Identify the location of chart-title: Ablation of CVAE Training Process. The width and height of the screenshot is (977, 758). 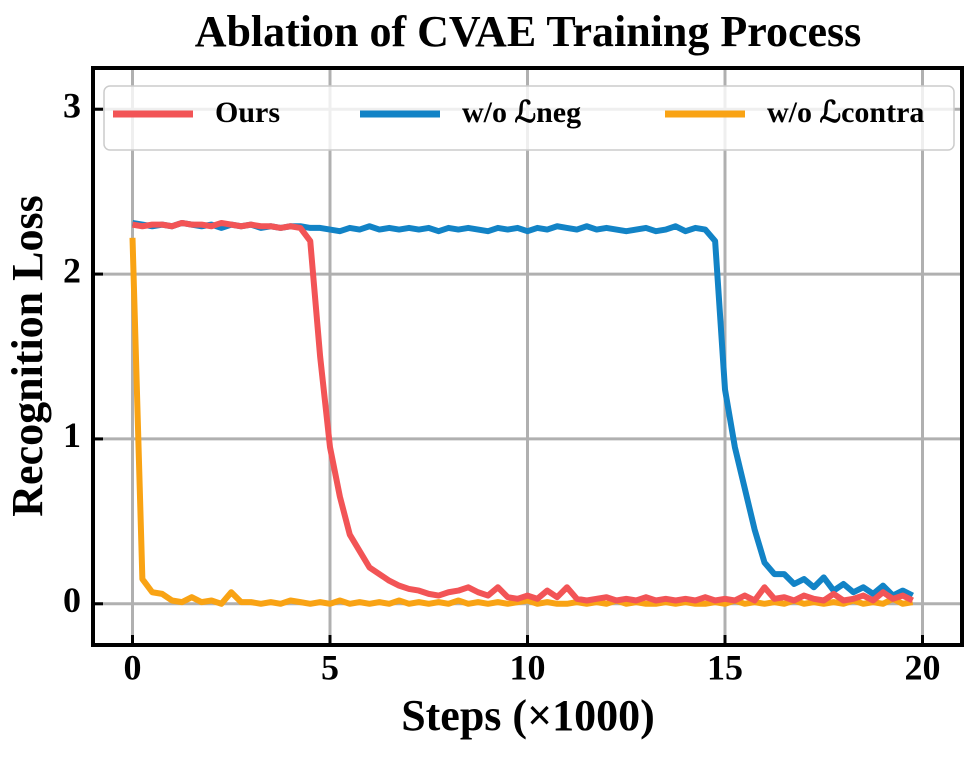
(528, 31).